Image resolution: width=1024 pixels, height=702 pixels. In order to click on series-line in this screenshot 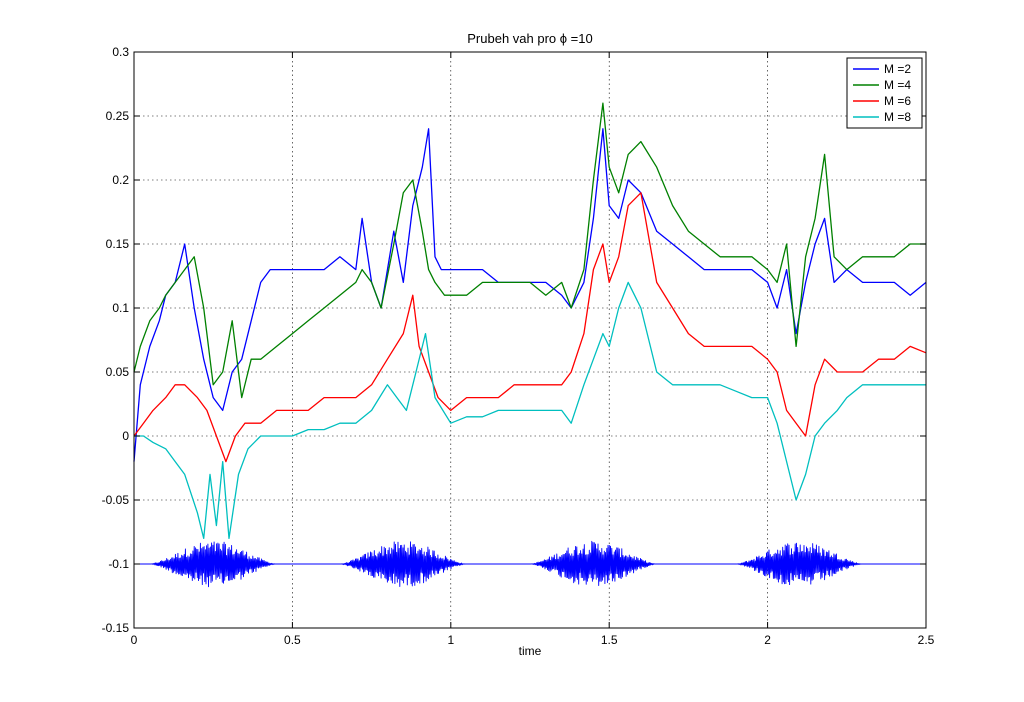, I will do `click(530, 564)`.